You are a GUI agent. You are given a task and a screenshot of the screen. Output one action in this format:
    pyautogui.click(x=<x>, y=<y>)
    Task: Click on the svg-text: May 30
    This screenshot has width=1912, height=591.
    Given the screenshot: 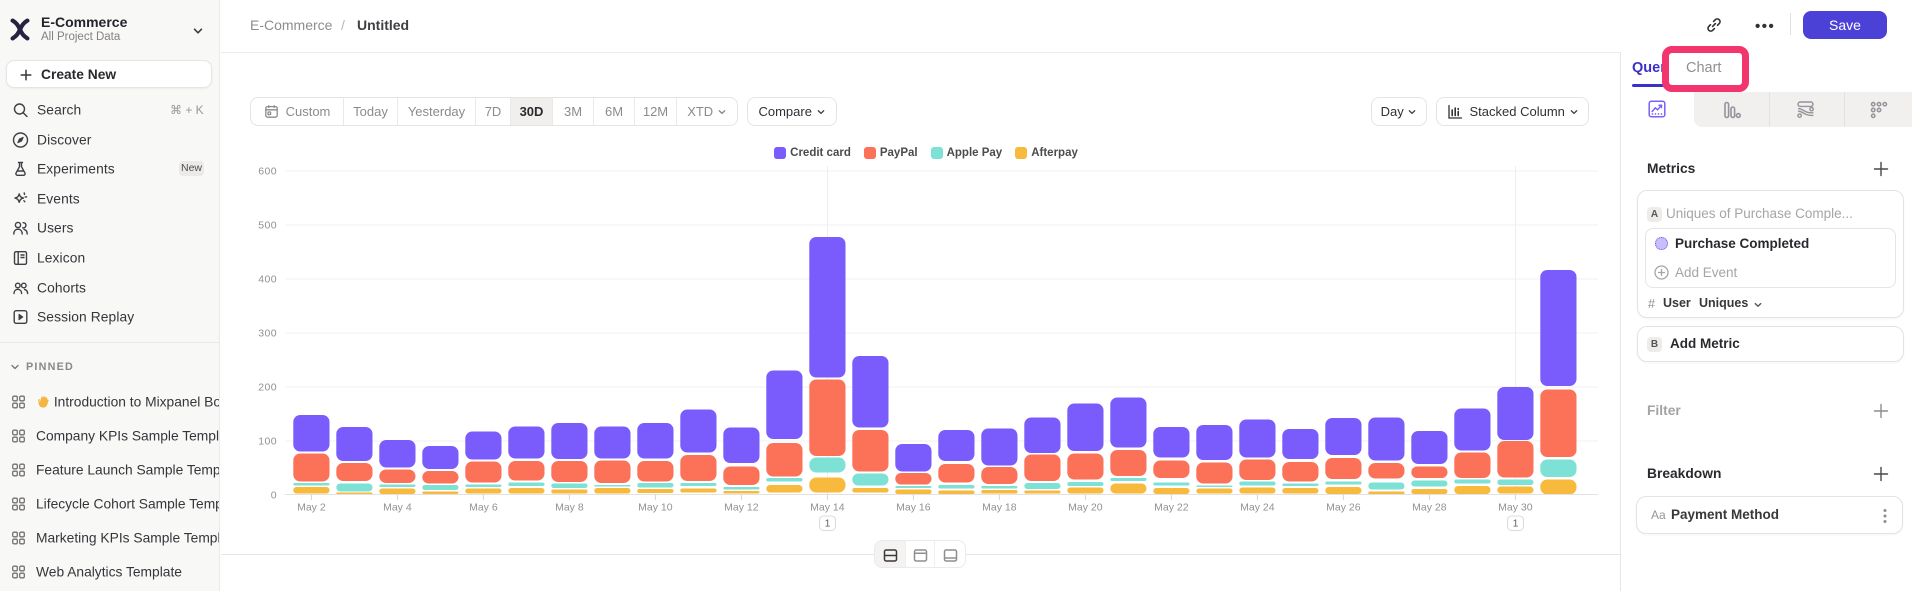 What is the action you would take?
    pyautogui.click(x=1515, y=508)
    